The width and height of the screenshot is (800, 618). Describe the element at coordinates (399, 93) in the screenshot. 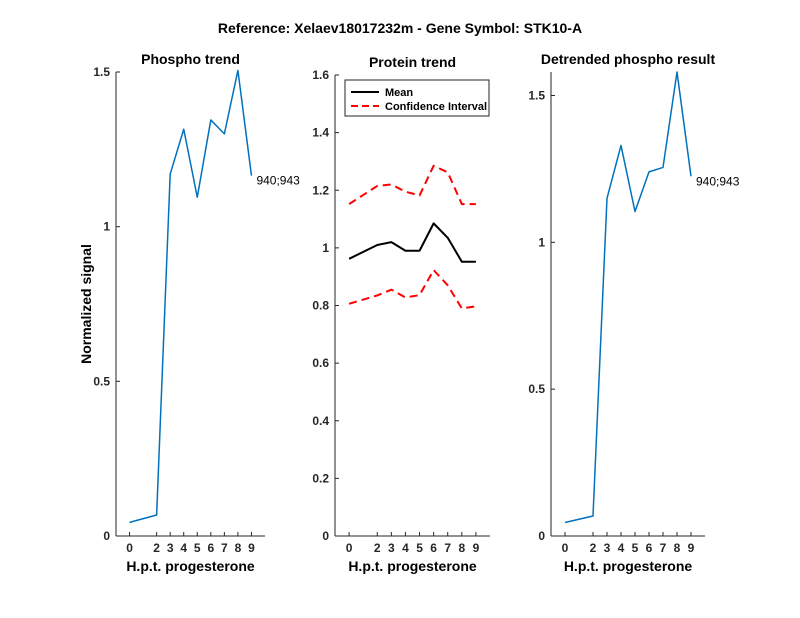

I see `legend-entry: Mean` at that location.